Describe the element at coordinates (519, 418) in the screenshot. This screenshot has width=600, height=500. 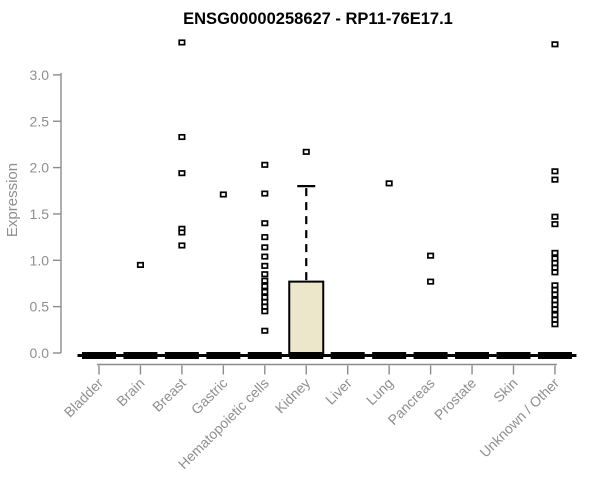
I see `x-tick-label: Unknown / Other` at that location.